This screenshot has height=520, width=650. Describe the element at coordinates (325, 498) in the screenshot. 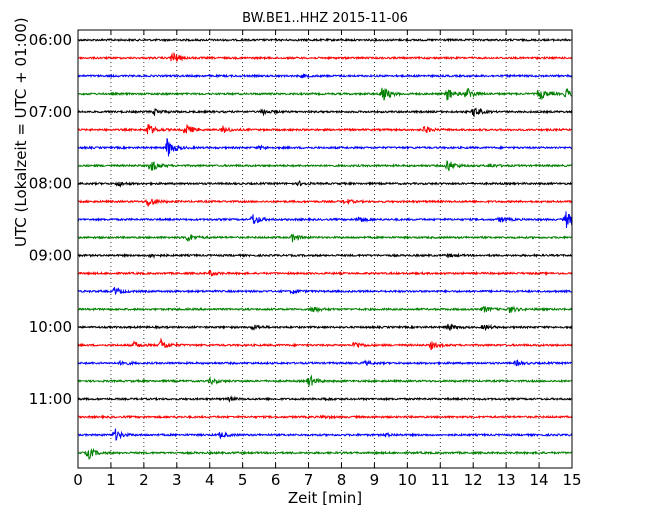

I see `x-axis-label: Zeit [min]` at that location.